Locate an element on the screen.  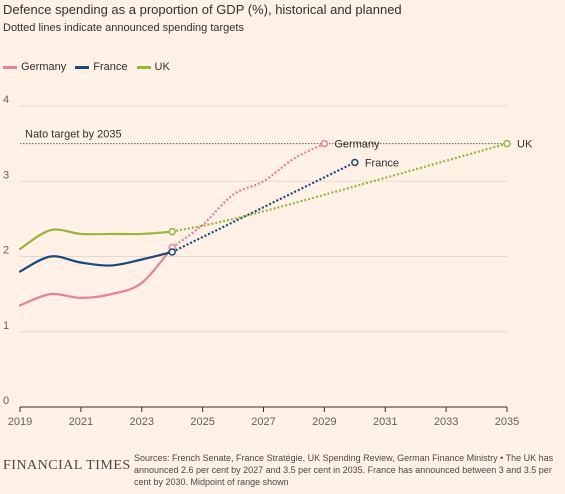
legend-item-germany: Germany is located at coordinates (34, 67).